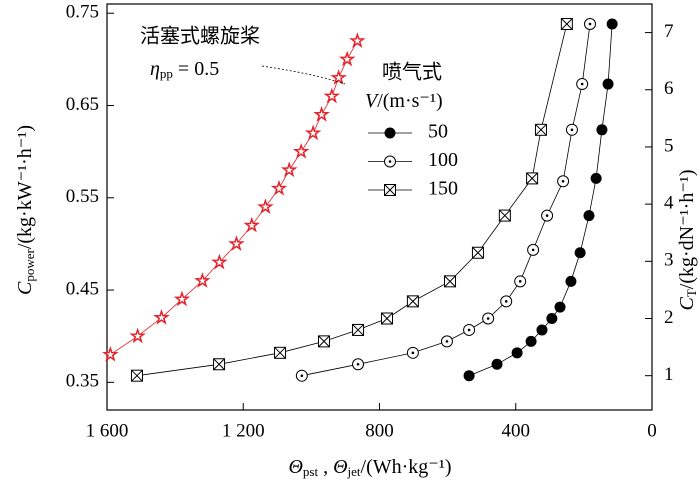 The image size is (700, 487). I want to click on x-axis-label-part: jet, so click(354, 471).